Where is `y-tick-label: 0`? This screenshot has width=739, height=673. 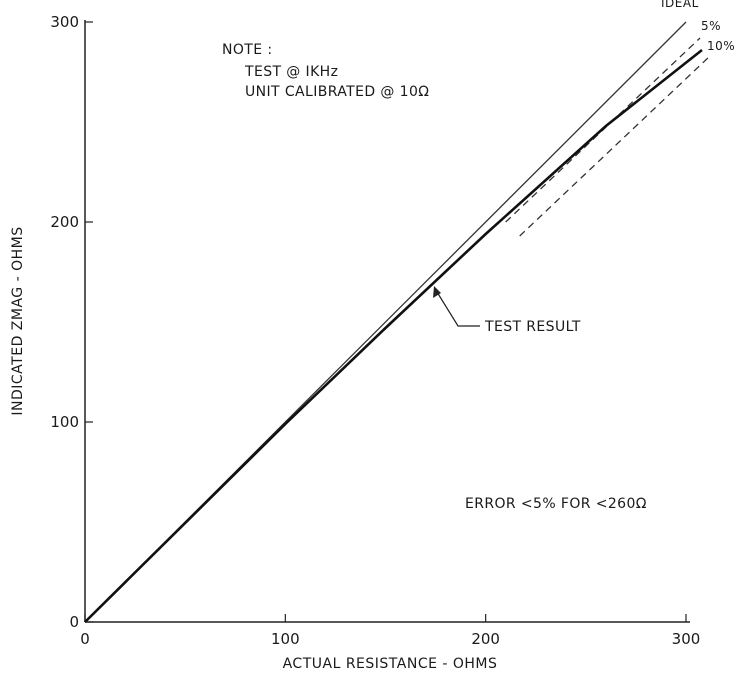
y-tick-label: 0 is located at coordinates (74, 622).